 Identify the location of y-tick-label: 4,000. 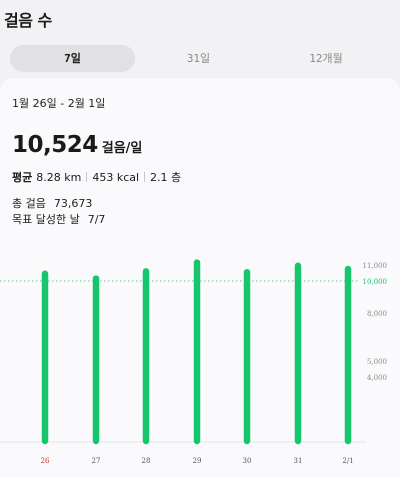
(377, 378).